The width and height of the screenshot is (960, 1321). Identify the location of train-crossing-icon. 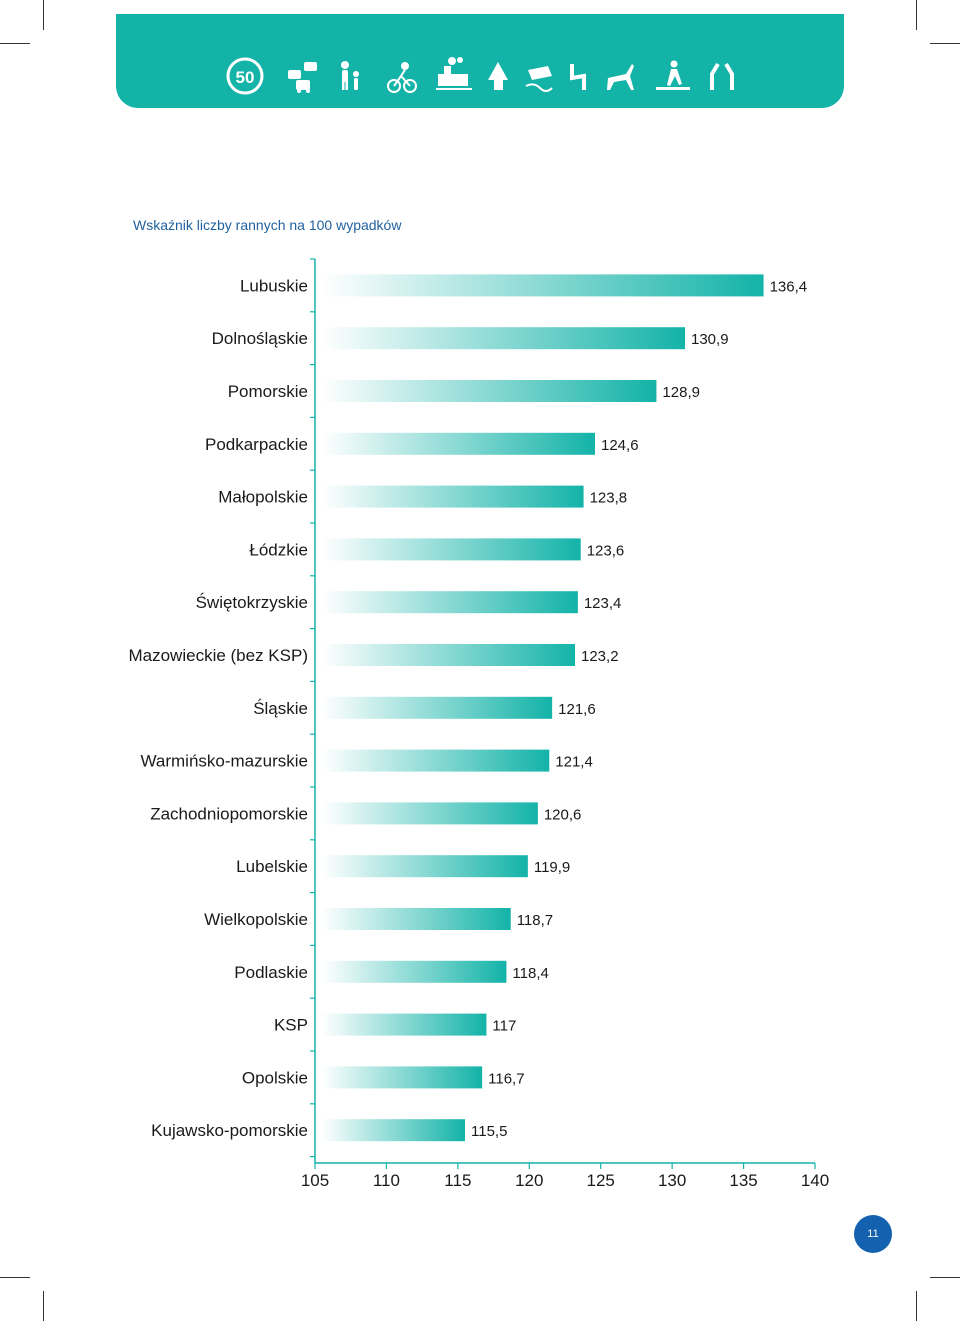
(454, 73).